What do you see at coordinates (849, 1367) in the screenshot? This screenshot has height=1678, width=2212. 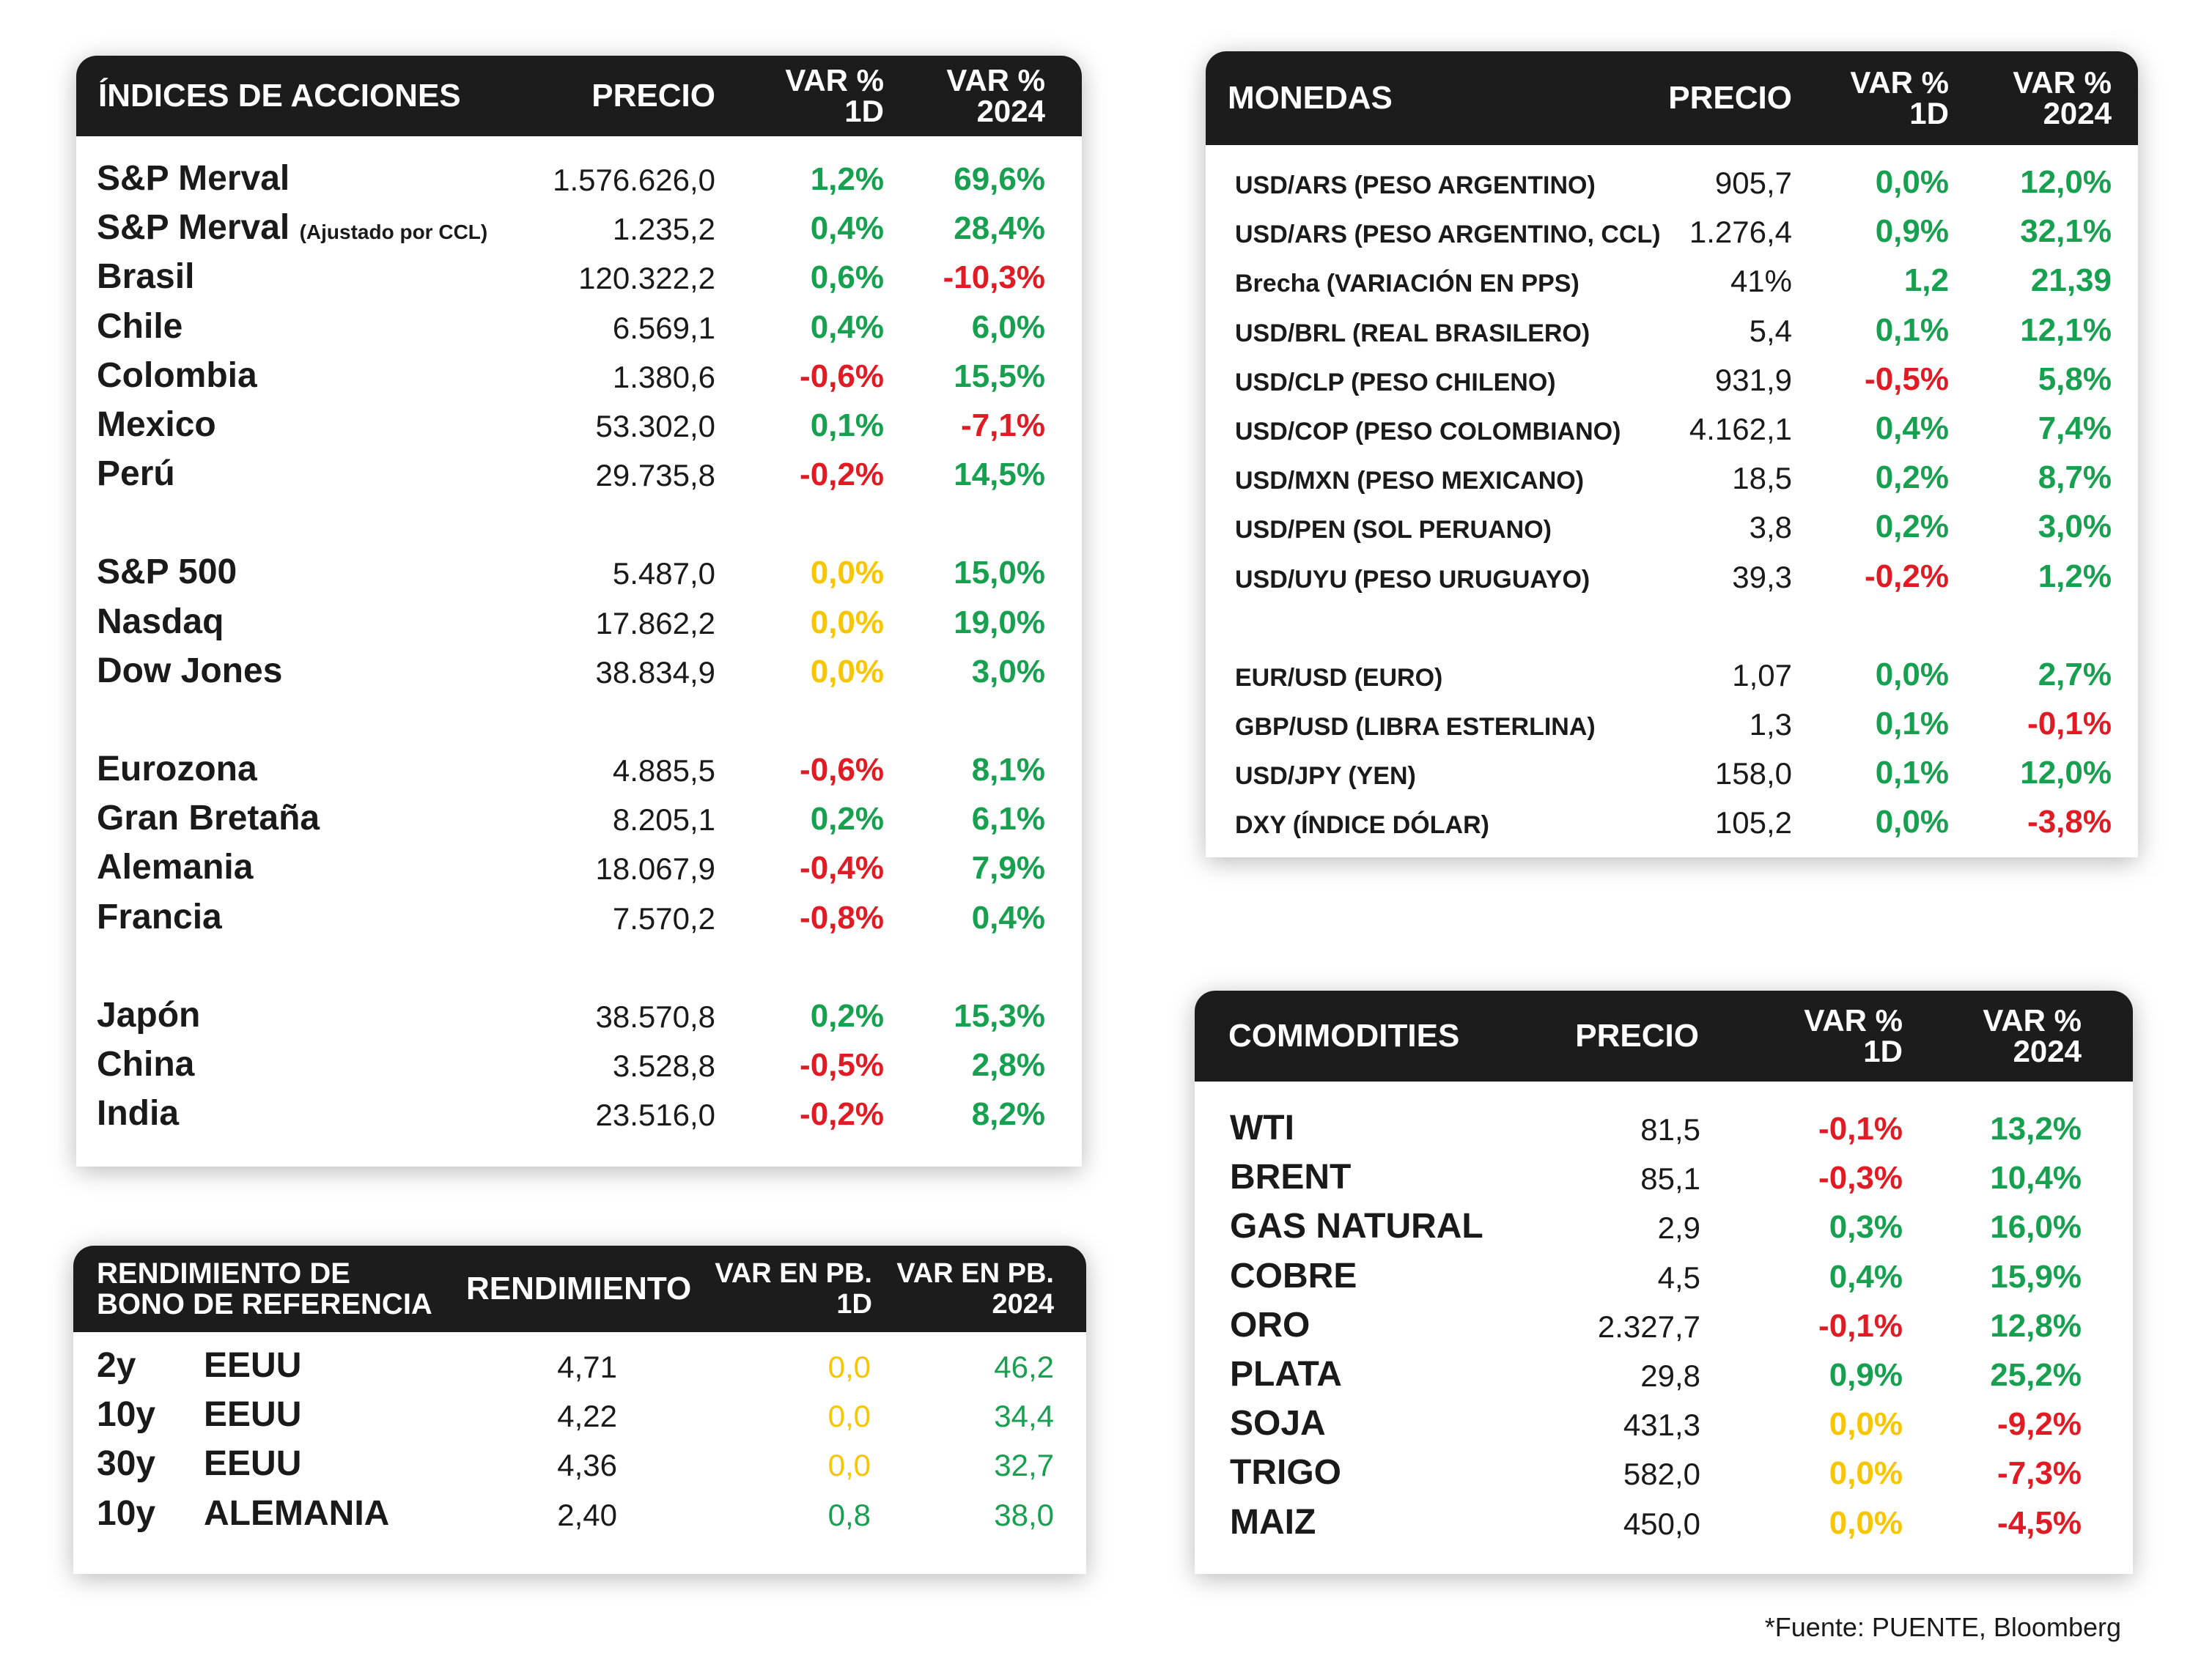 I see `bond-var-1d: 0,0` at bounding box center [849, 1367].